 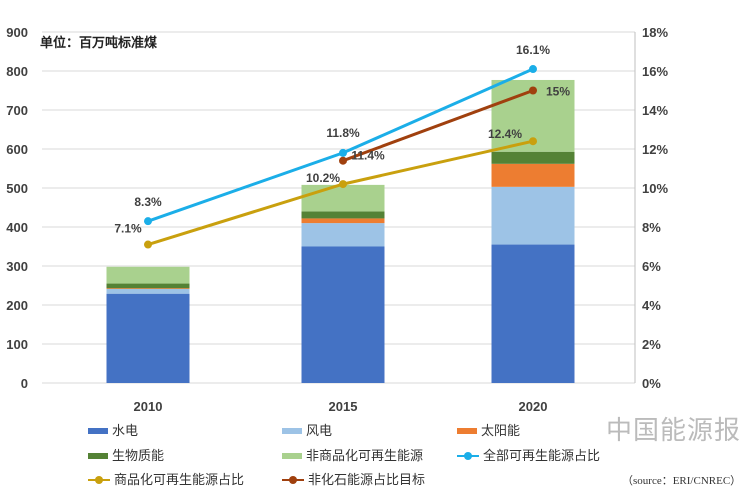 What do you see at coordinates (17, 32) in the screenshot?
I see `y-tick-label: 900` at bounding box center [17, 32].